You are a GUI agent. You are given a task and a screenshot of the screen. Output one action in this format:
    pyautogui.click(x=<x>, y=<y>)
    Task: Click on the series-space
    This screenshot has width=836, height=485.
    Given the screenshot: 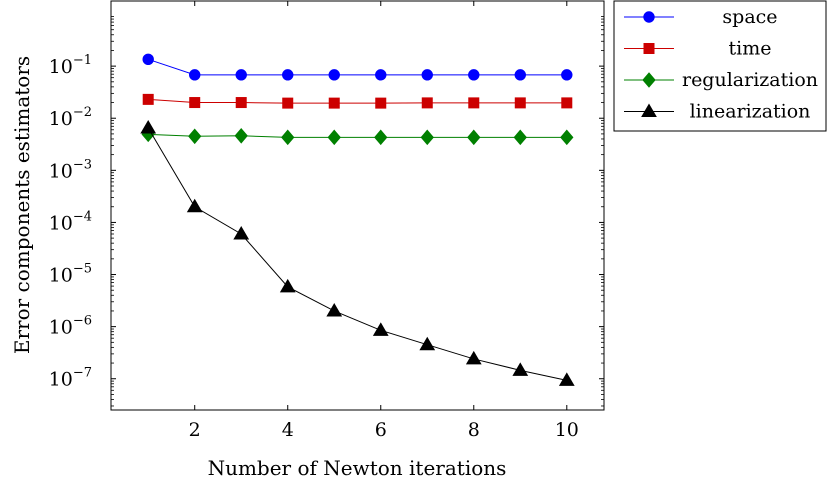 What is the action you would take?
    pyautogui.click(x=357, y=67)
    